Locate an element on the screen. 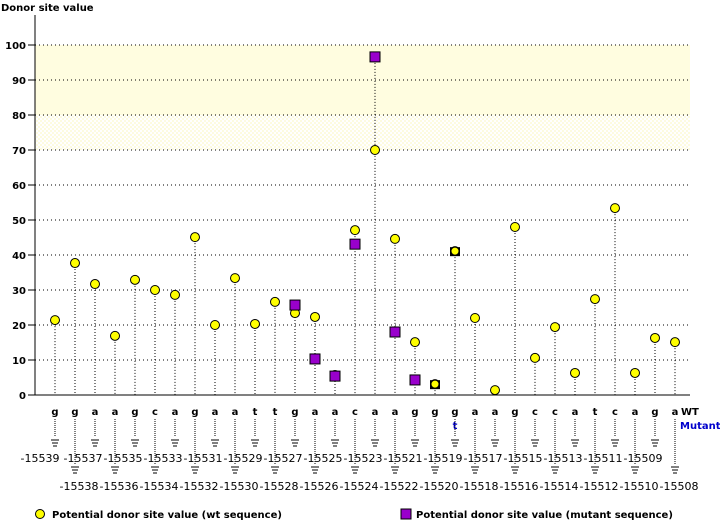 The height and width of the screenshot is (520, 720). position-label: -15526 is located at coordinates (319, 486).